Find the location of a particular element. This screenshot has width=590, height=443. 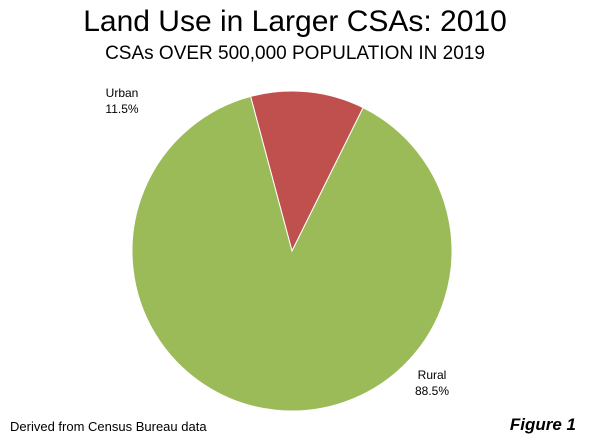

slice-value-urban: 11.5% is located at coordinates (121, 109).